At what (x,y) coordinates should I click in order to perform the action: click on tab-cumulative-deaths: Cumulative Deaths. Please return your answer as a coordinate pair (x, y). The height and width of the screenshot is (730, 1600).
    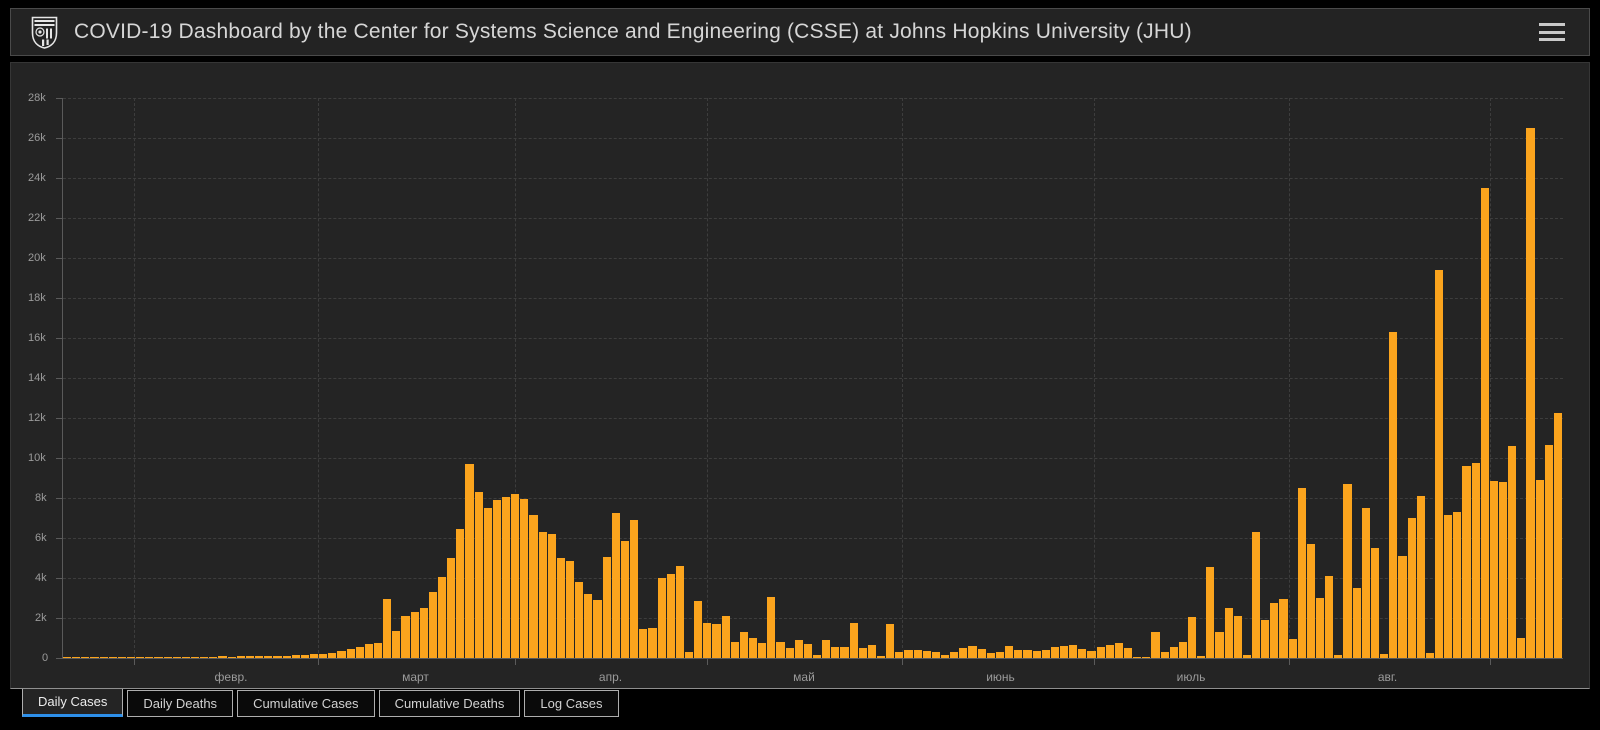
    Looking at the image, I should click on (449, 703).